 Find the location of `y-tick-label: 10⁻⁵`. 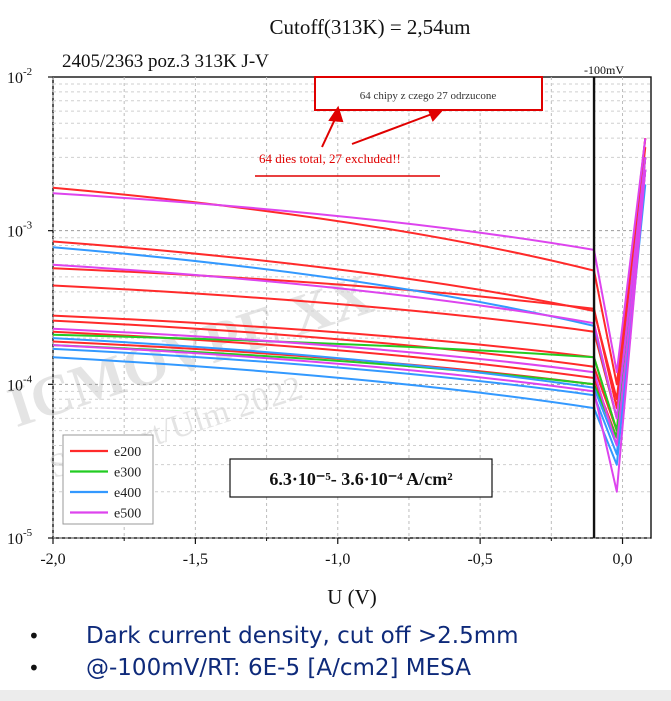

y-tick-label: 10⁻⁵ is located at coordinates (20, 537).